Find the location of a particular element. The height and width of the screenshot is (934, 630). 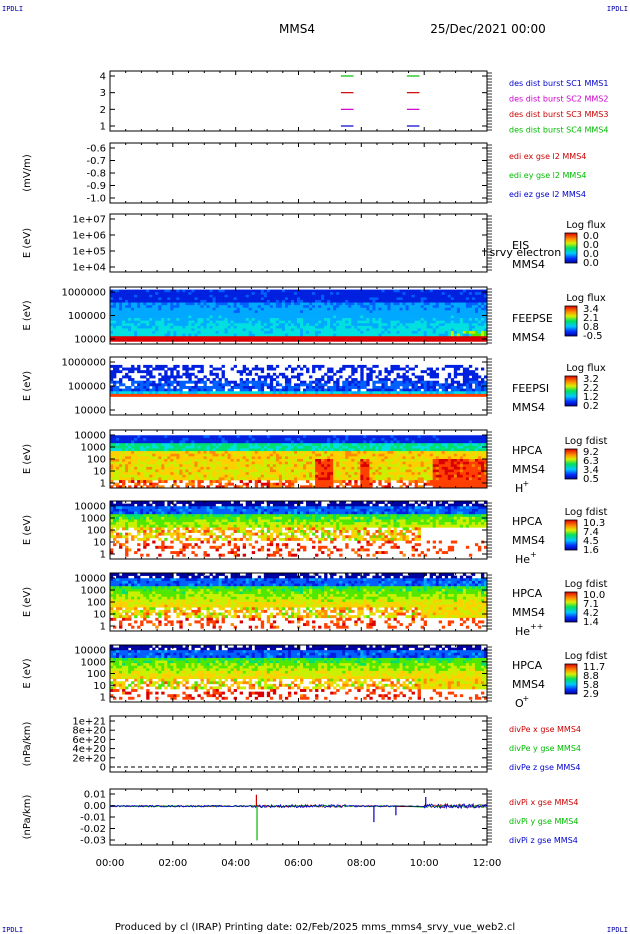

y-tick-label: 100000 is located at coordinates (87, 387).